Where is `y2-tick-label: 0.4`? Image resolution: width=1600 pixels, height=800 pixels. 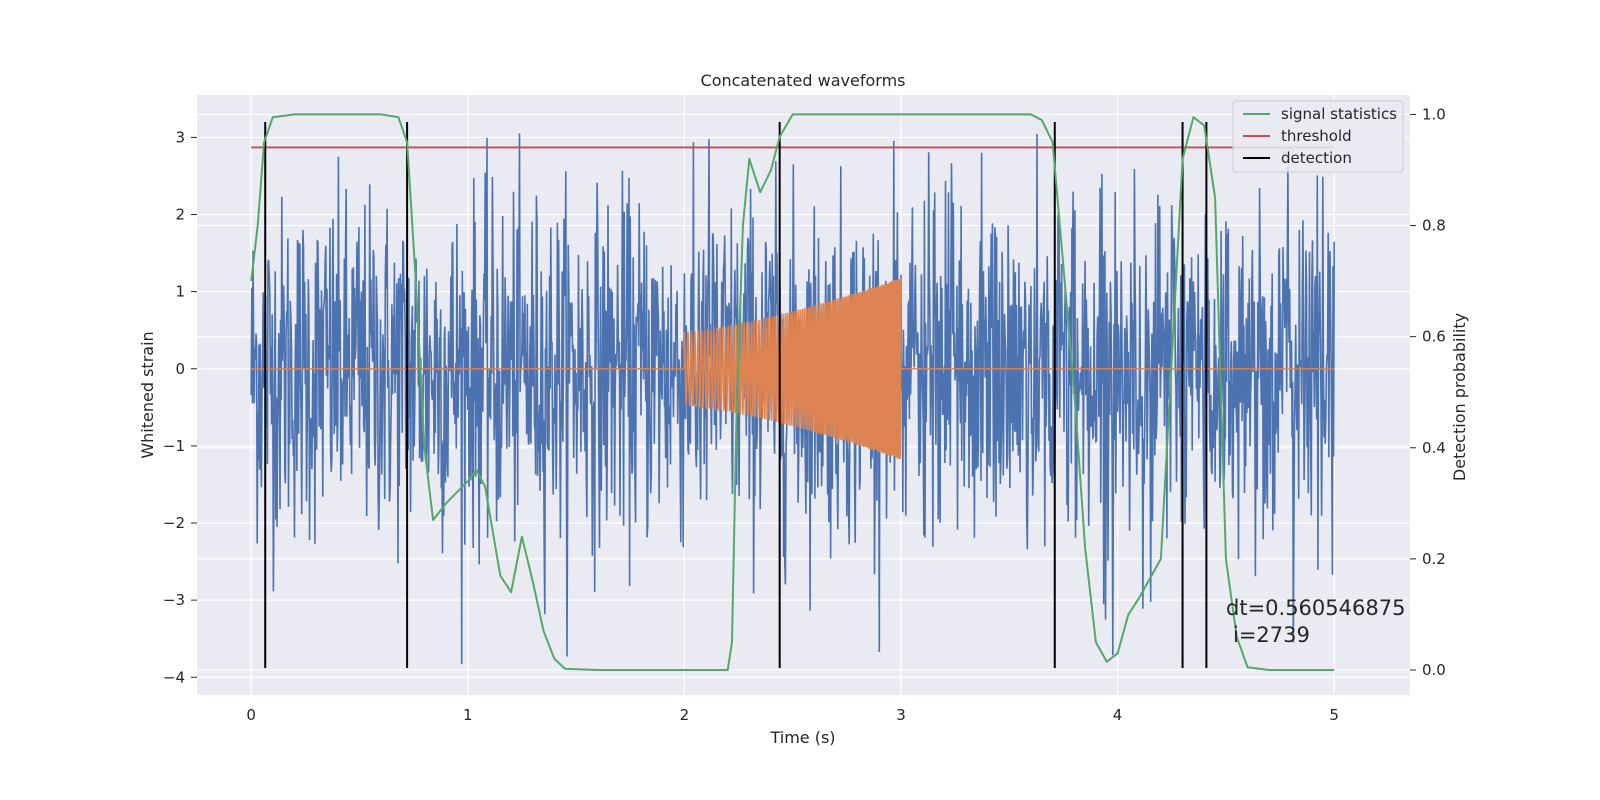
y2-tick-label: 0.4 is located at coordinates (1434, 448).